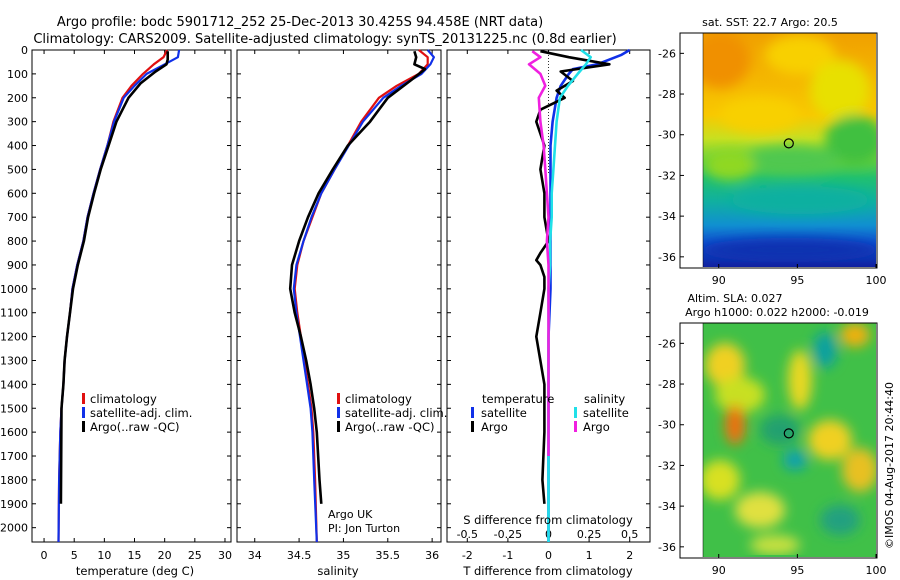  Describe the element at coordinates (596, 427) in the screenshot. I see `legend-label-sal-argo: Argo` at that location.